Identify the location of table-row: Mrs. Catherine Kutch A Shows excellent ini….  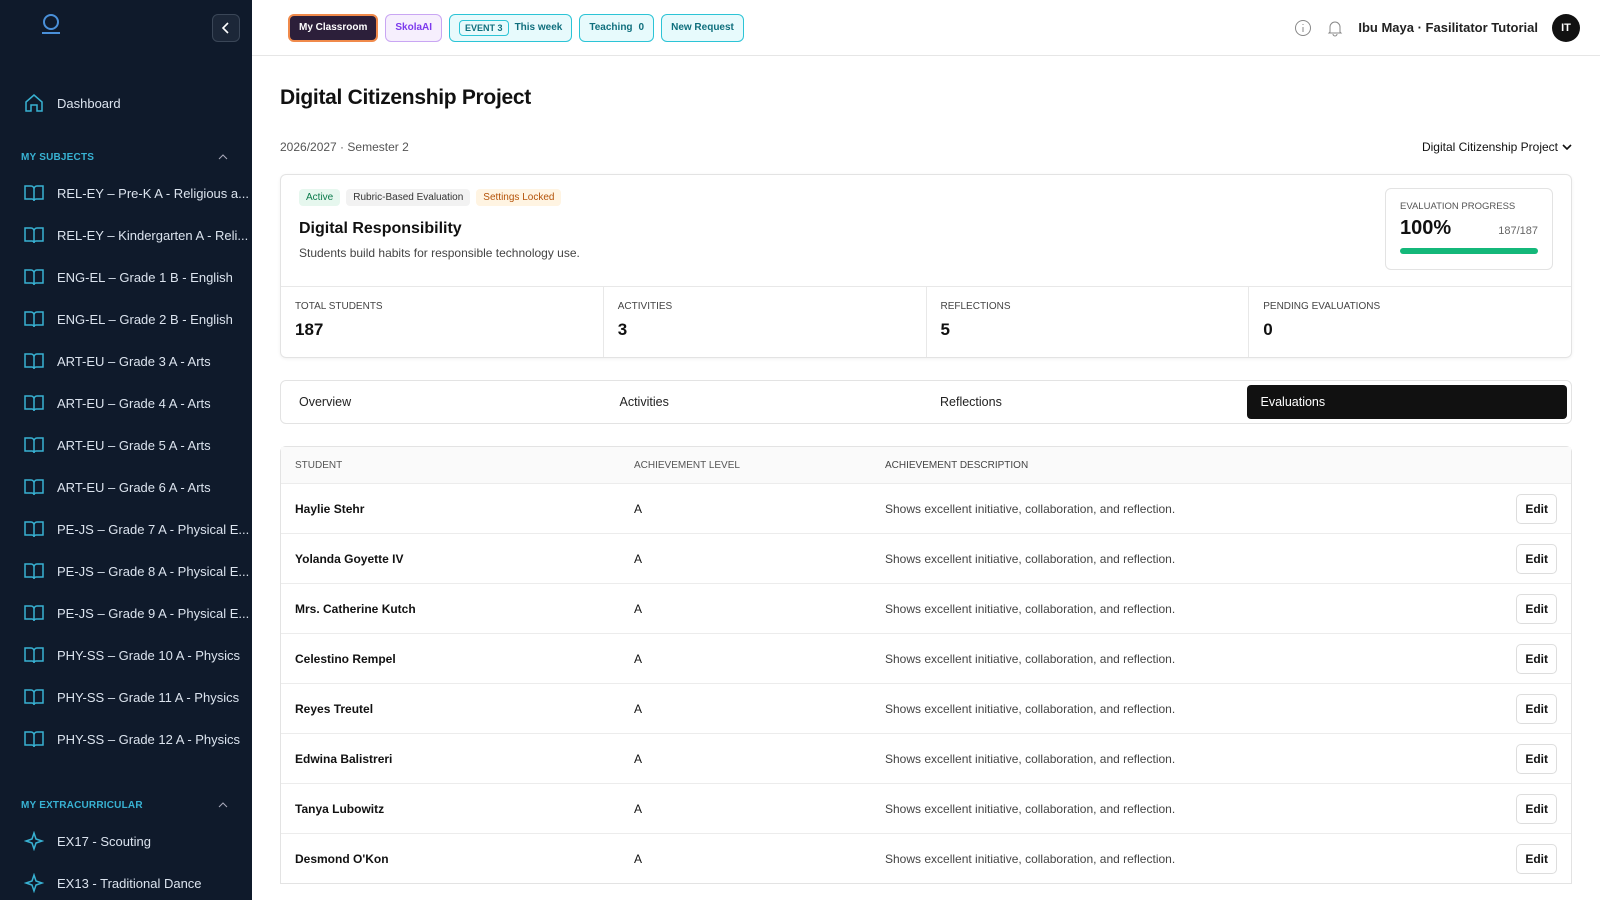
(926, 608).